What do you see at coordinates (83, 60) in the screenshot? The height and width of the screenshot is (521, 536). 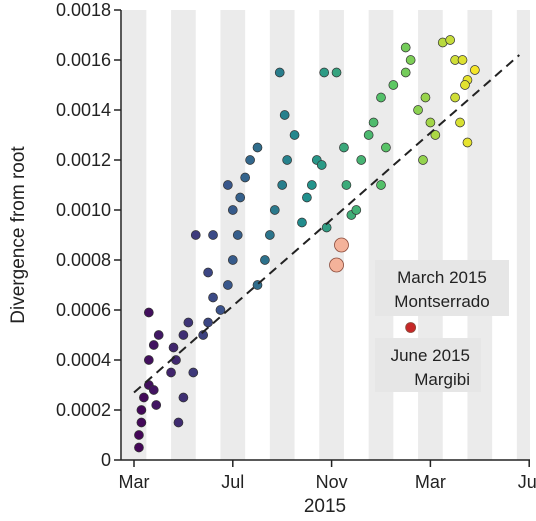 I see `y-tick-label: 0.0016` at bounding box center [83, 60].